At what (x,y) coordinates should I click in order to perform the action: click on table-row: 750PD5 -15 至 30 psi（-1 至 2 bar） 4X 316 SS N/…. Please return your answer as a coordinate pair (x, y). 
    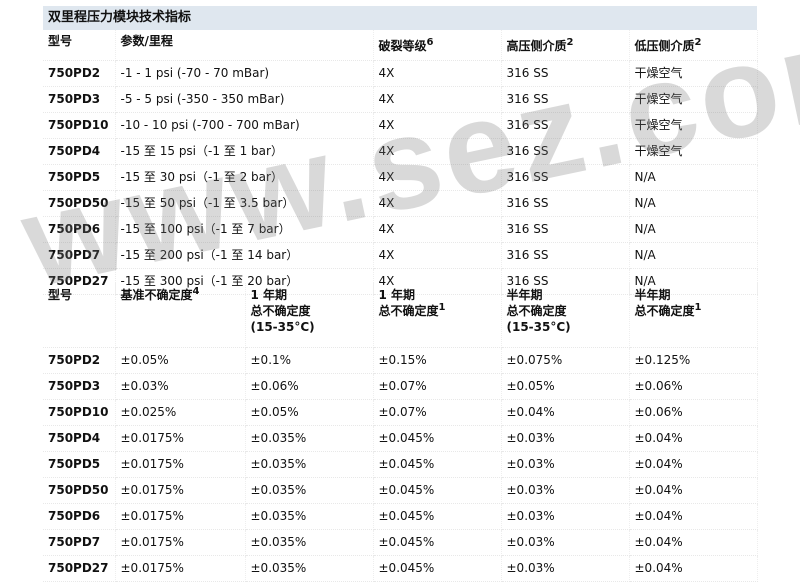
    Looking at the image, I should click on (400, 177).